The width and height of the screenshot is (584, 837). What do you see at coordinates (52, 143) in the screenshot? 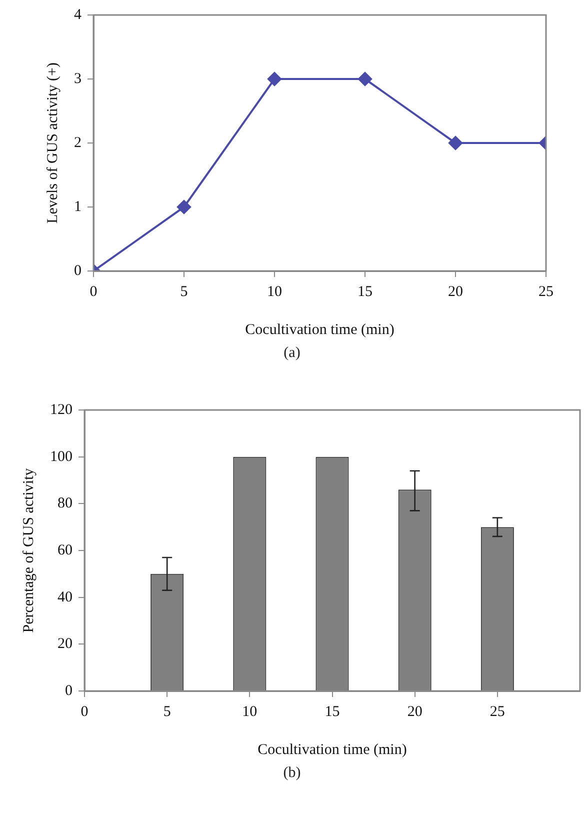
I see `y-axis-title: Levels of GUS activity (+)` at bounding box center [52, 143].